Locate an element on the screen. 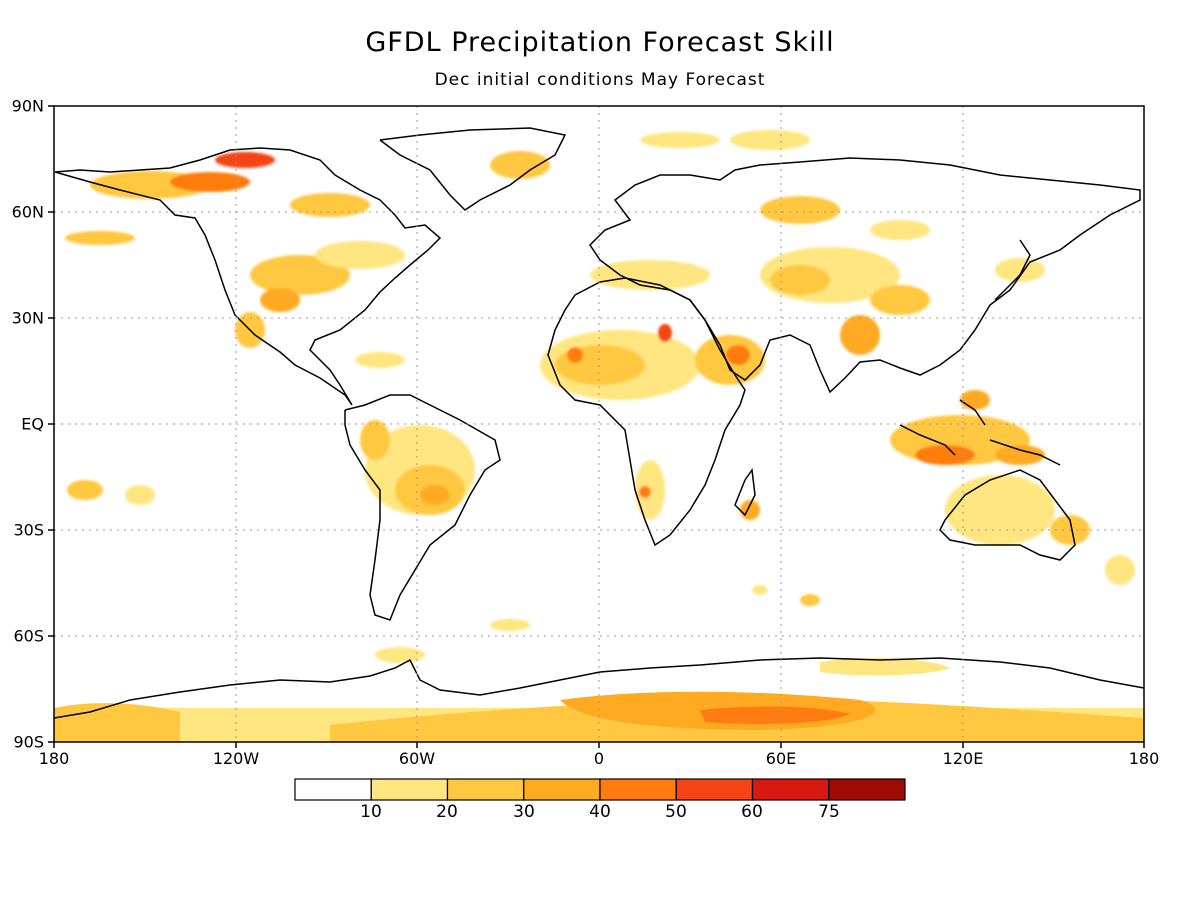 The height and width of the screenshot is (900, 1200). colorbar-label: 40 is located at coordinates (600, 812).